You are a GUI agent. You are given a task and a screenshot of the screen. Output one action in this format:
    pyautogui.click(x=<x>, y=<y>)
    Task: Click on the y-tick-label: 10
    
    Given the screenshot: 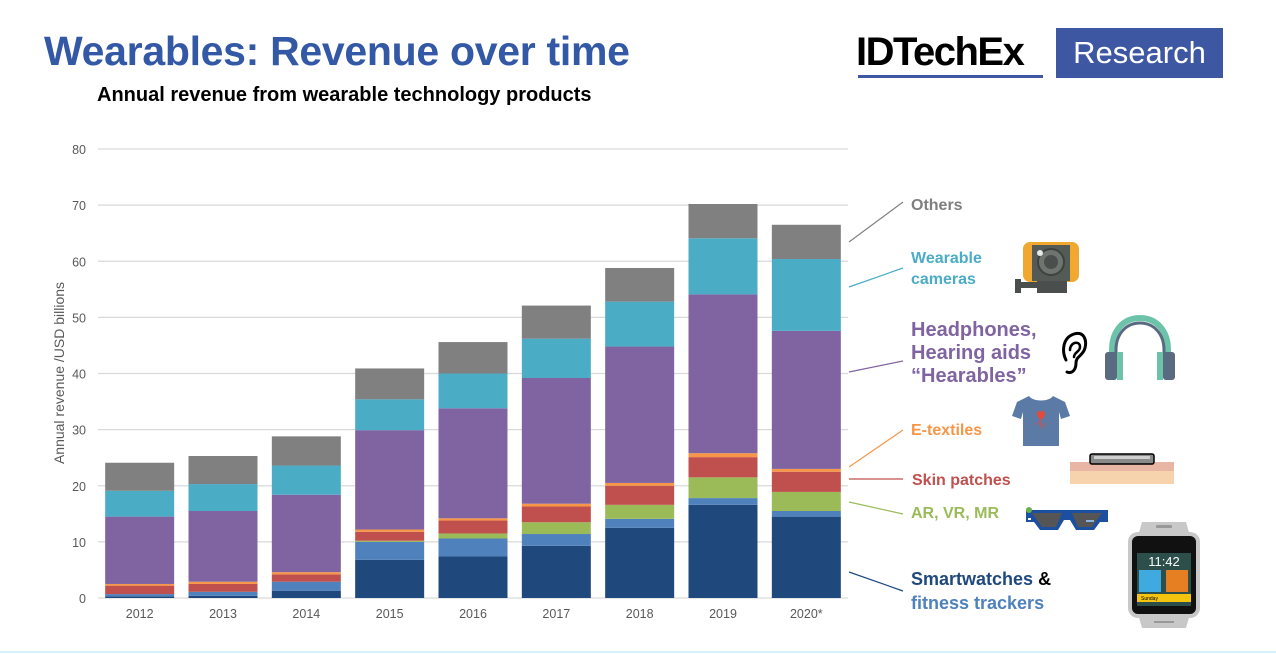 What is the action you would take?
    pyautogui.click(x=79, y=543)
    